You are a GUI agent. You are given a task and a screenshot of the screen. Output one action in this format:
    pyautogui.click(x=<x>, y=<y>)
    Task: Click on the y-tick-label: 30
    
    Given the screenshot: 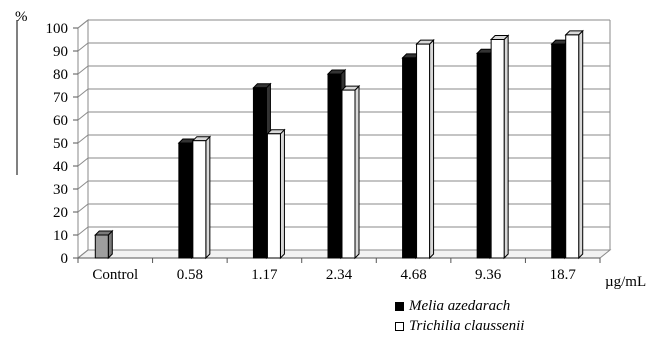 What is the action you would take?
    pyautogui.click(x=60, y=190)
    